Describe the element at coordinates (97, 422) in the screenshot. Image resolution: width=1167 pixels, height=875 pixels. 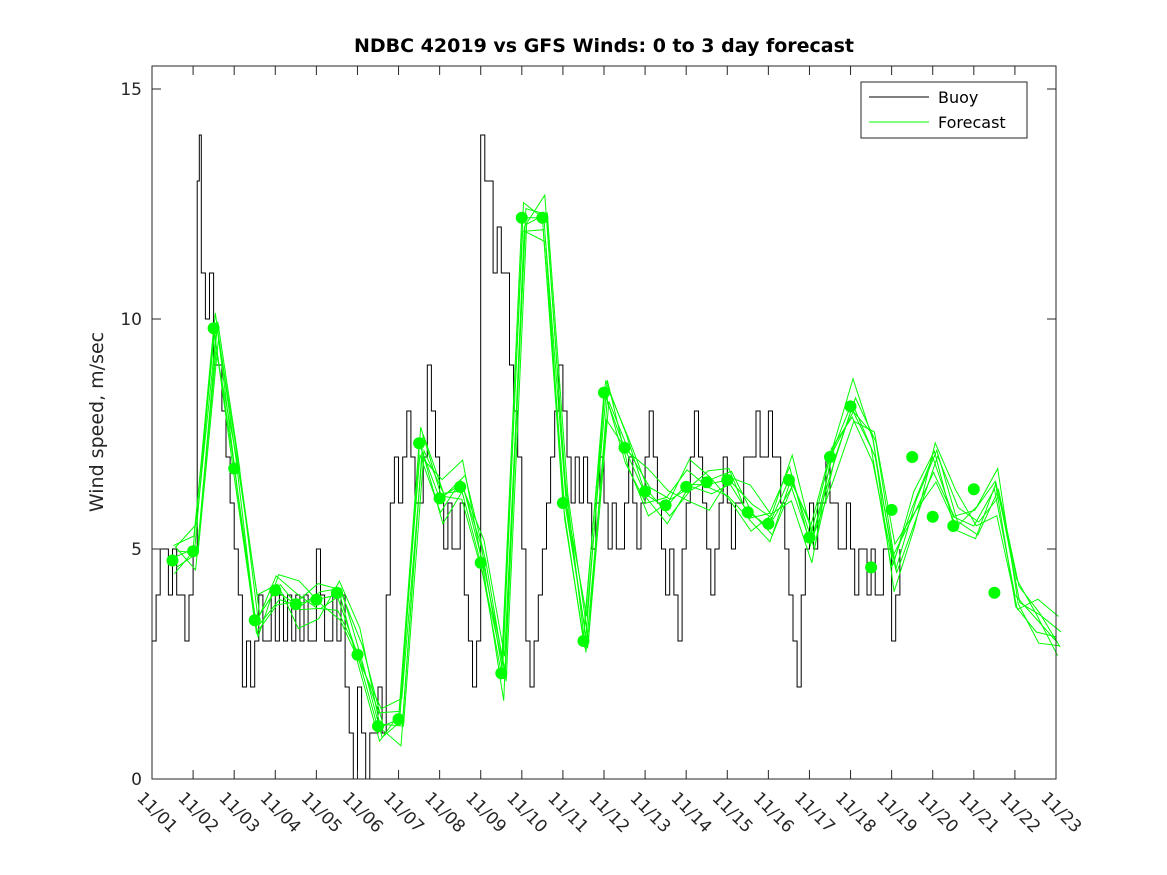
I see `y-axis-label: Wind speed, m/sec` at that location.